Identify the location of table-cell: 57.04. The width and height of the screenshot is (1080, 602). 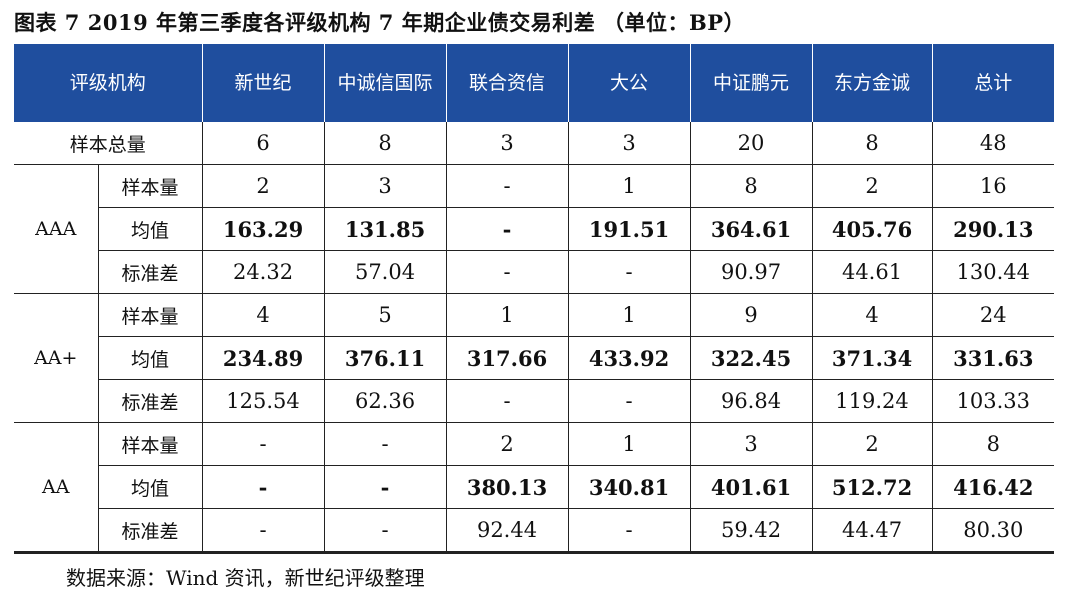
(385, 272).